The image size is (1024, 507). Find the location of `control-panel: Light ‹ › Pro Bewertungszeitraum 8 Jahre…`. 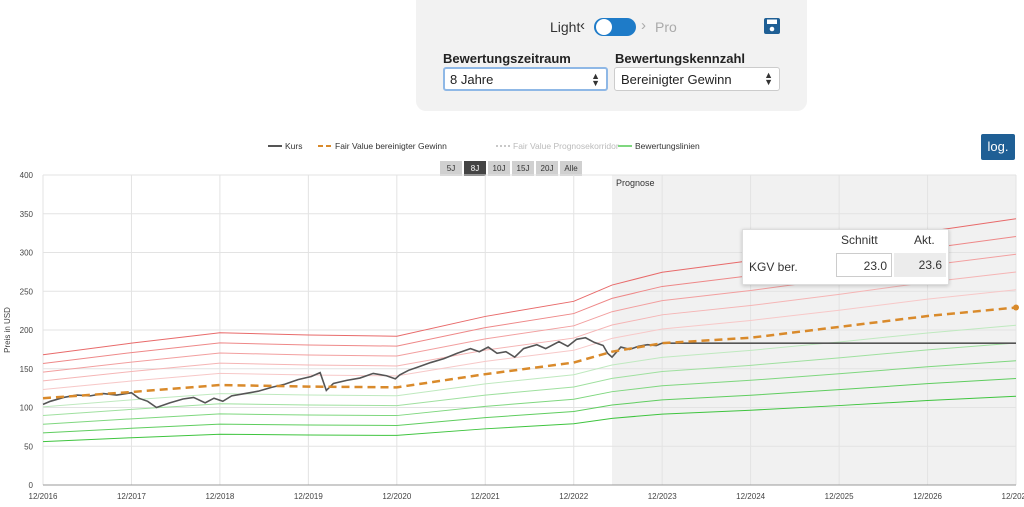

control-panel: Light ‹ › Pro Bewertungszeitraum 8 Jahre… is located at coordinates (611, 55).